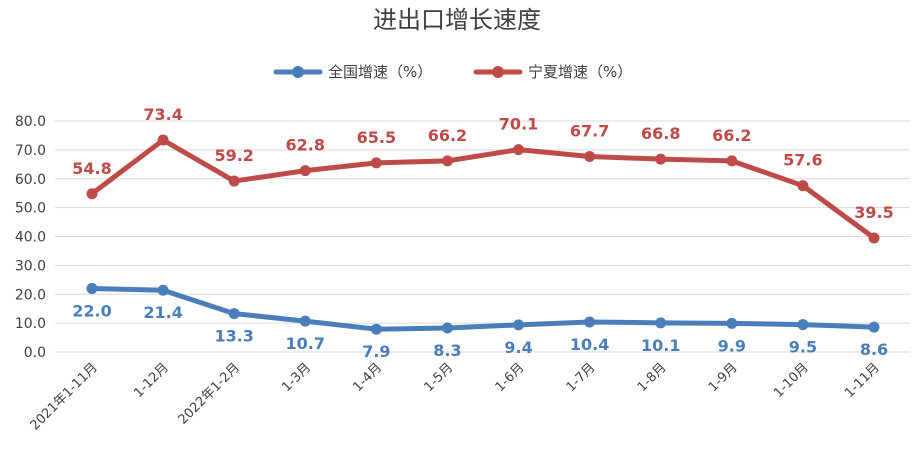 The height and width of the screenshot is (472, 914). What do you see at coordinates (660, 345) in the screenshot?
I see `data-label: 10.1` at bounding box center [660, 345].